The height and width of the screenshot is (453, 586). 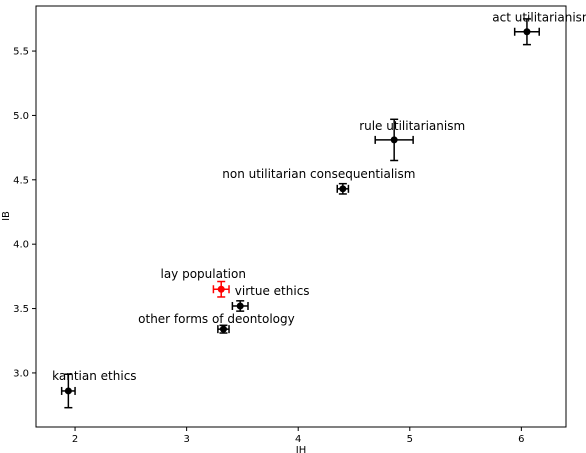 I want to click on x-tick-label: 5, so click(x=410, y=439).